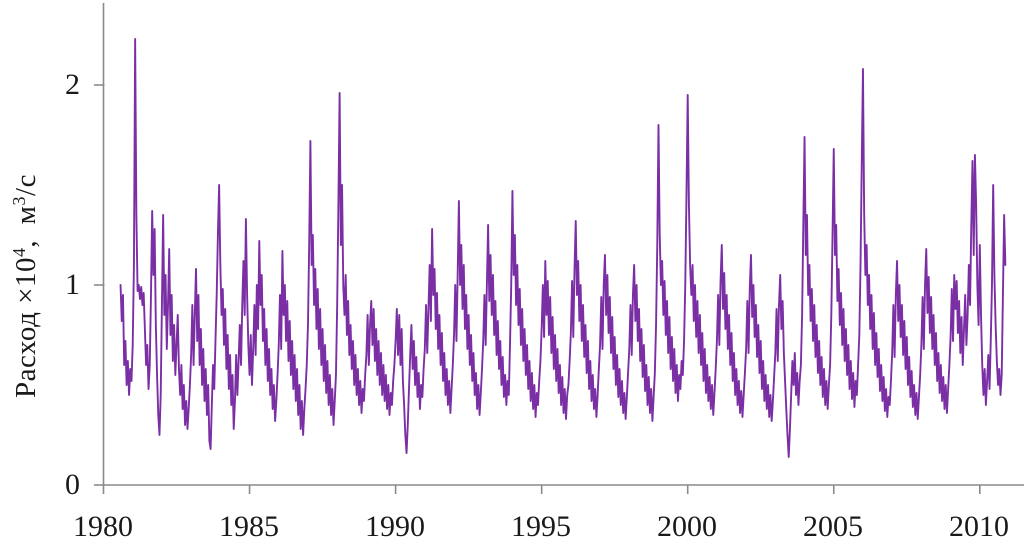  I want to click on y-tick-label-1: 1, so click(72, 284).